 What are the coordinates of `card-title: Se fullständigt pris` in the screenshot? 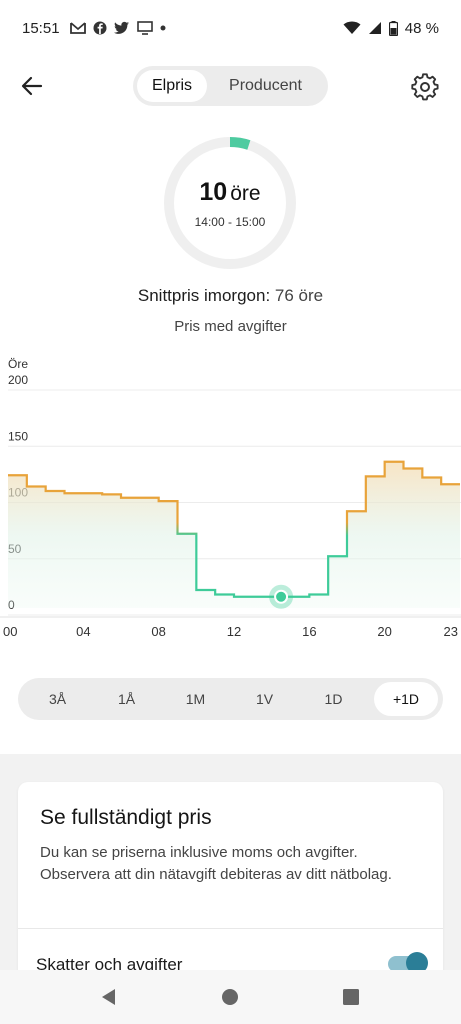 It's located at (126, 817).